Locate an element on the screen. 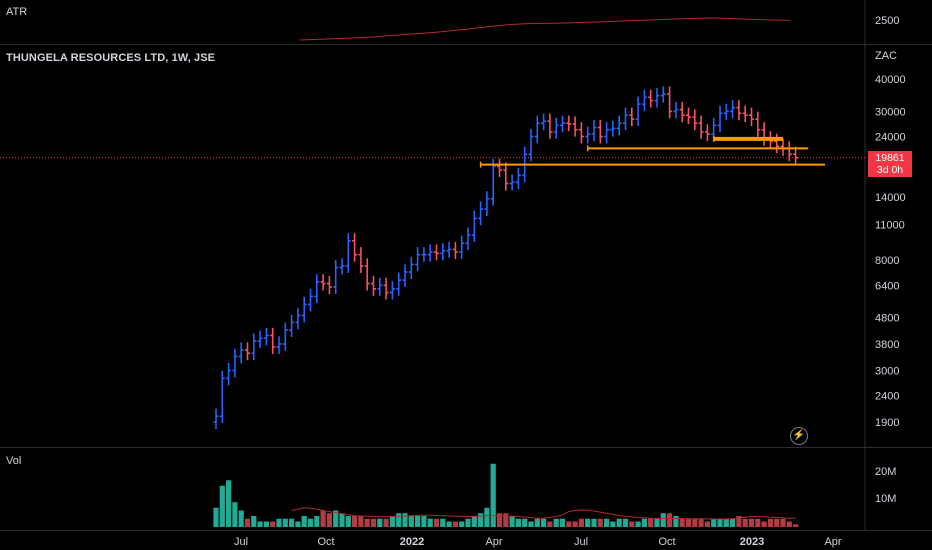  atr-tick-label: 2500 is located at coordinates (887, 21).